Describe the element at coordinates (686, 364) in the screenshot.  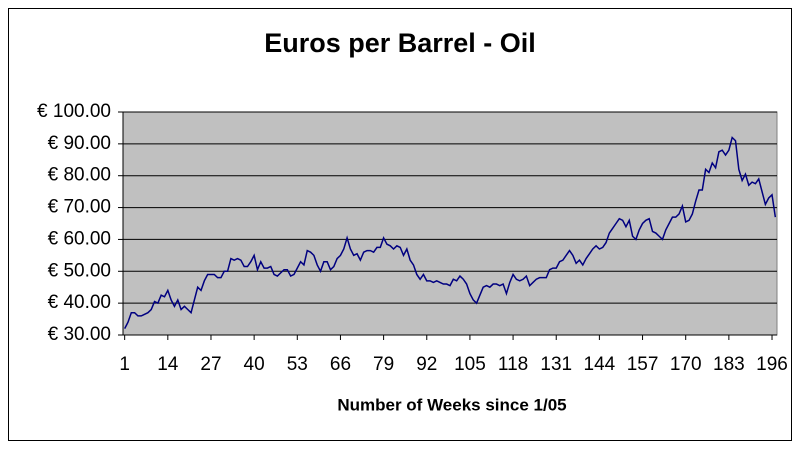
I see `x-tick-label: 170` at that location.